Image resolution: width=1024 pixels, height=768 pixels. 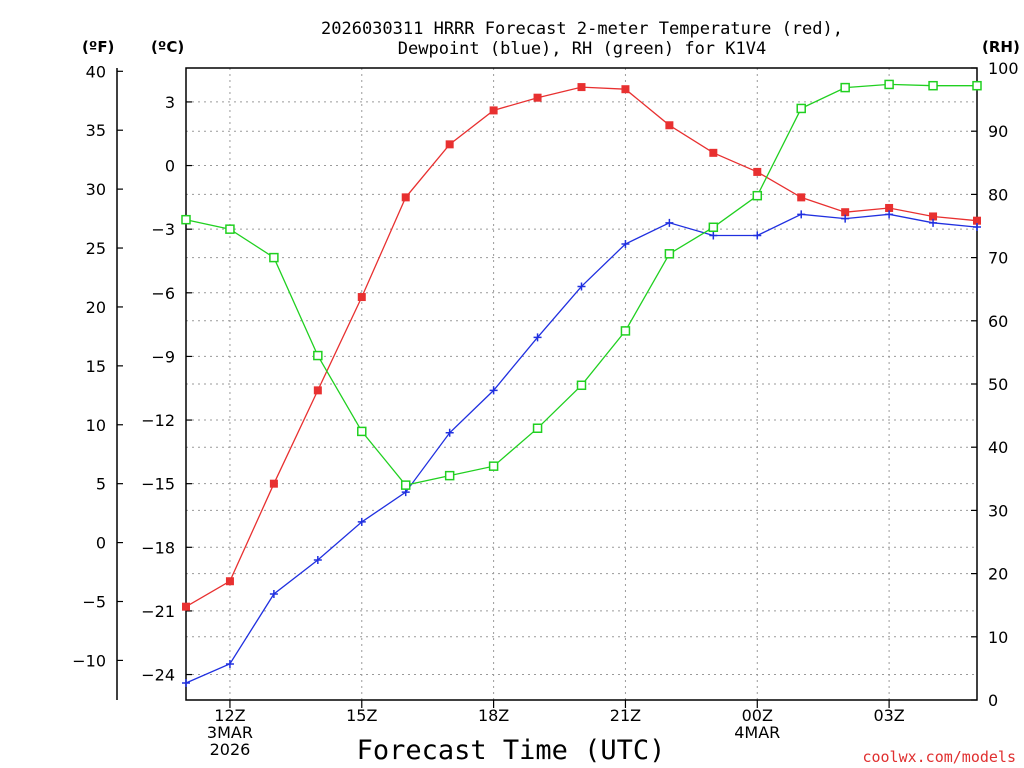 I want to click on rh-tick-label: 90, so click(x=998, y=131).